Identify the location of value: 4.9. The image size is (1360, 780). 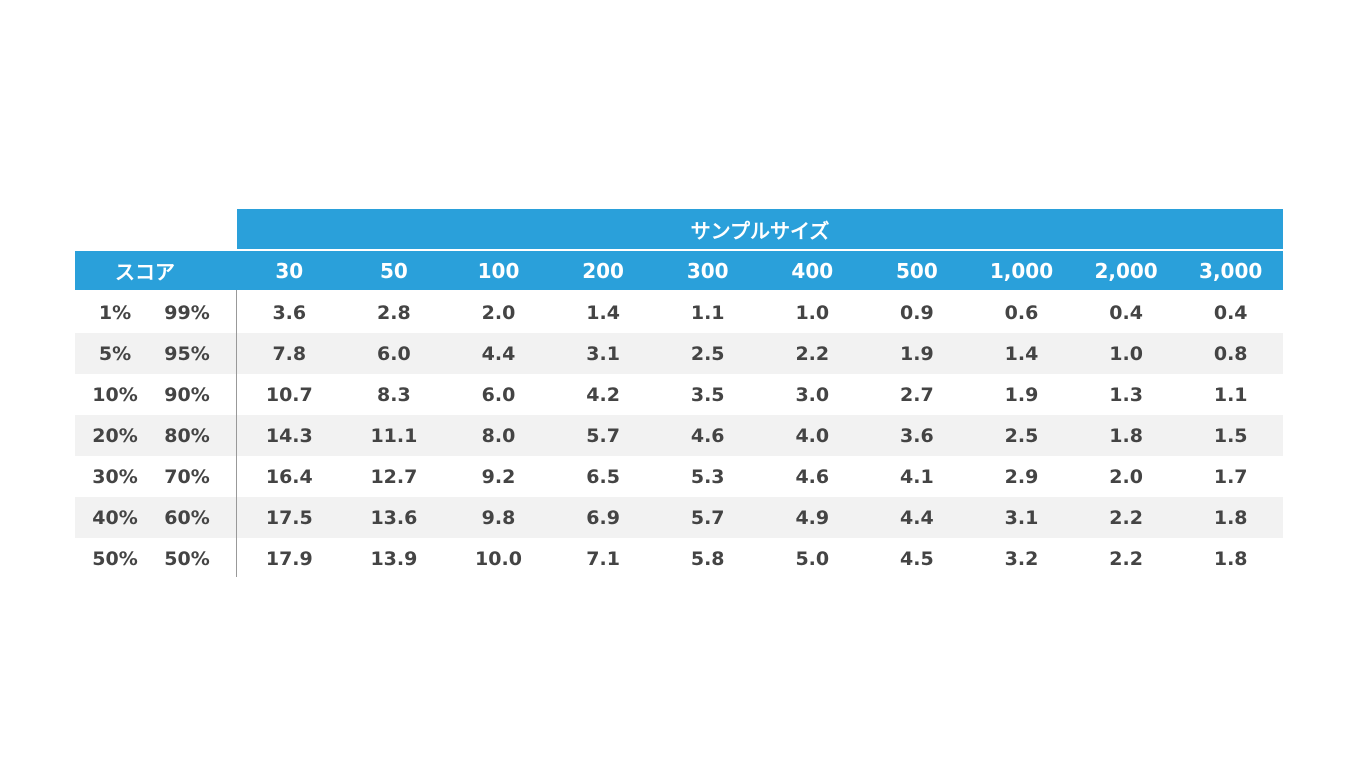
(812, 517).